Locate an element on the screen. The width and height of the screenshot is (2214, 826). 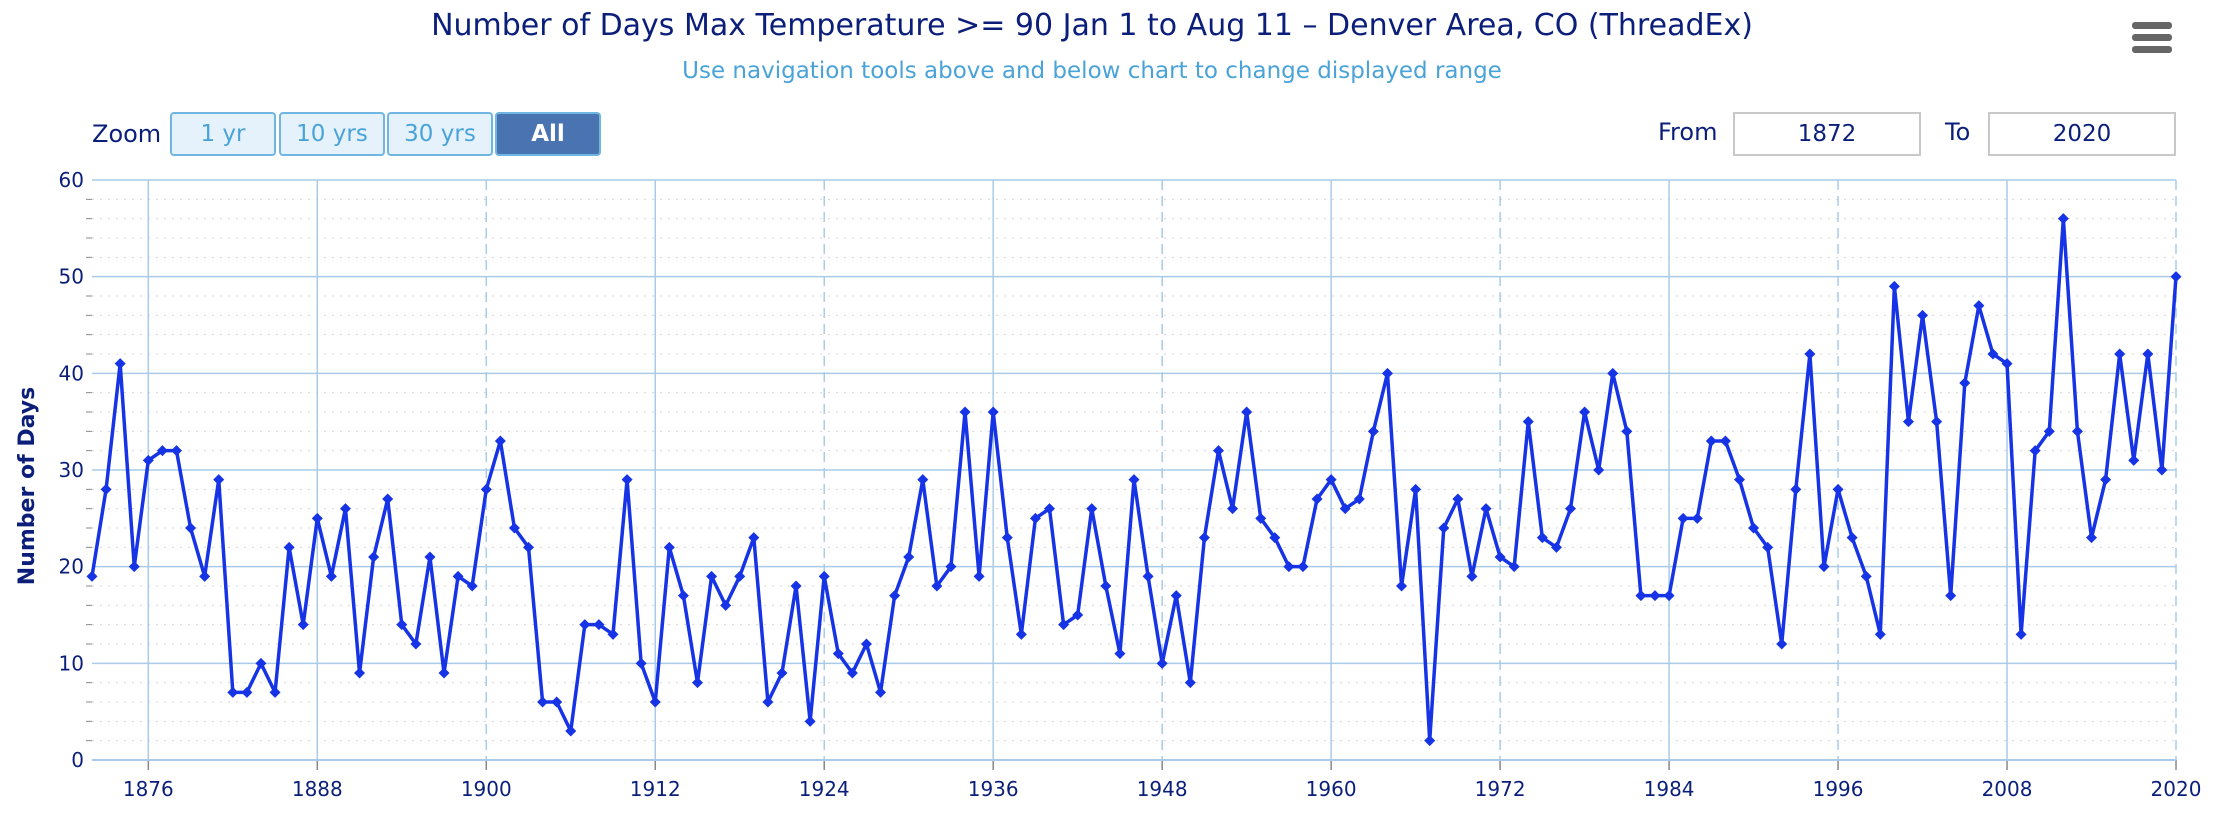
x-tick-label: 1888 is located at coordinates (317, 789).